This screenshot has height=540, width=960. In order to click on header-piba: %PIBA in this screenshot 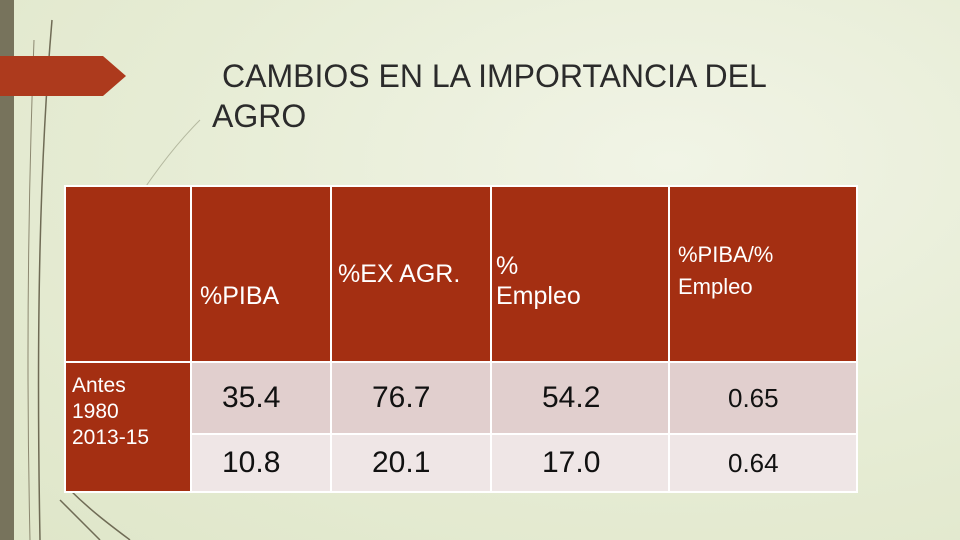, I will do `click(261, 274)`.